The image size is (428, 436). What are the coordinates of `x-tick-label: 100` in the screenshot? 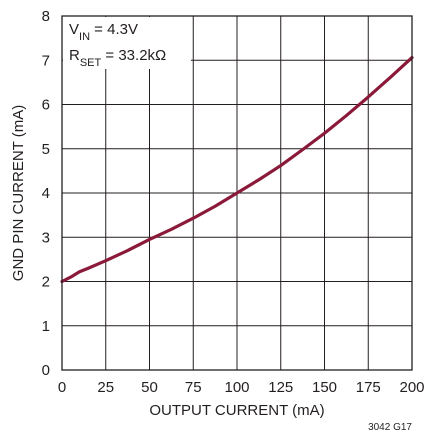 It's located at (236, 387).